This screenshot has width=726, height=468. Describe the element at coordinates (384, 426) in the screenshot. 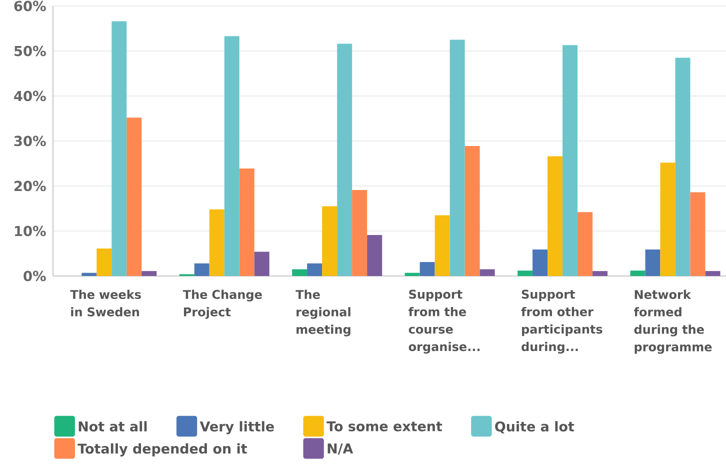

I see `legend-label: To some extent` at that location.